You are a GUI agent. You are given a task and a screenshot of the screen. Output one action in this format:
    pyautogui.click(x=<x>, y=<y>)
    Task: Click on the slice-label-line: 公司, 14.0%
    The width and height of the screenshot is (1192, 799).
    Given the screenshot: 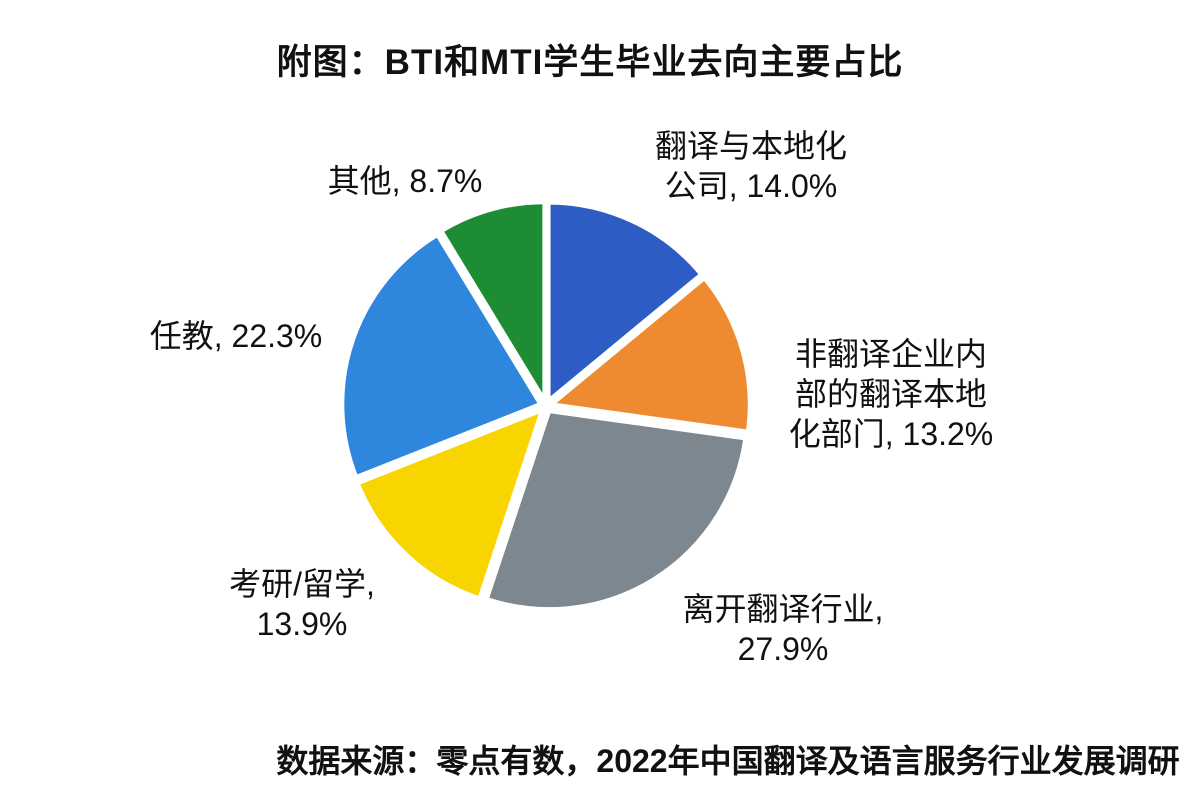 What is the action you would take?
    pyautogui.click(x=751, y=186)
    